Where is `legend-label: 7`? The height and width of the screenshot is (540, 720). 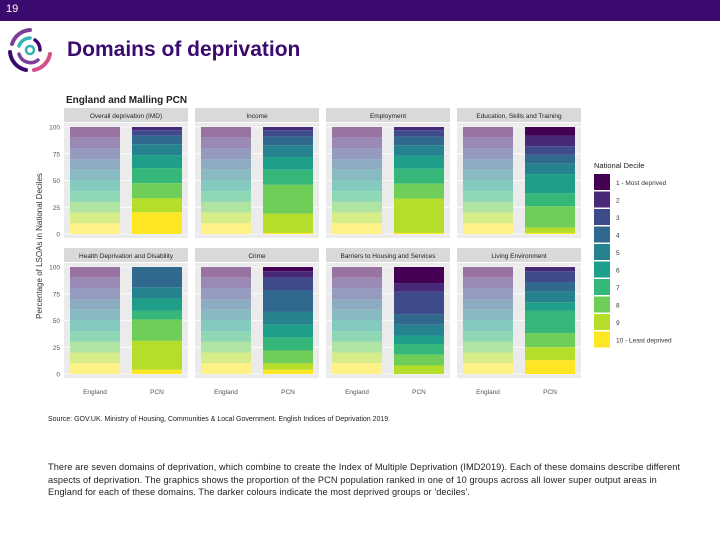
legend-label: 7 is located at coordinates (618, 288).